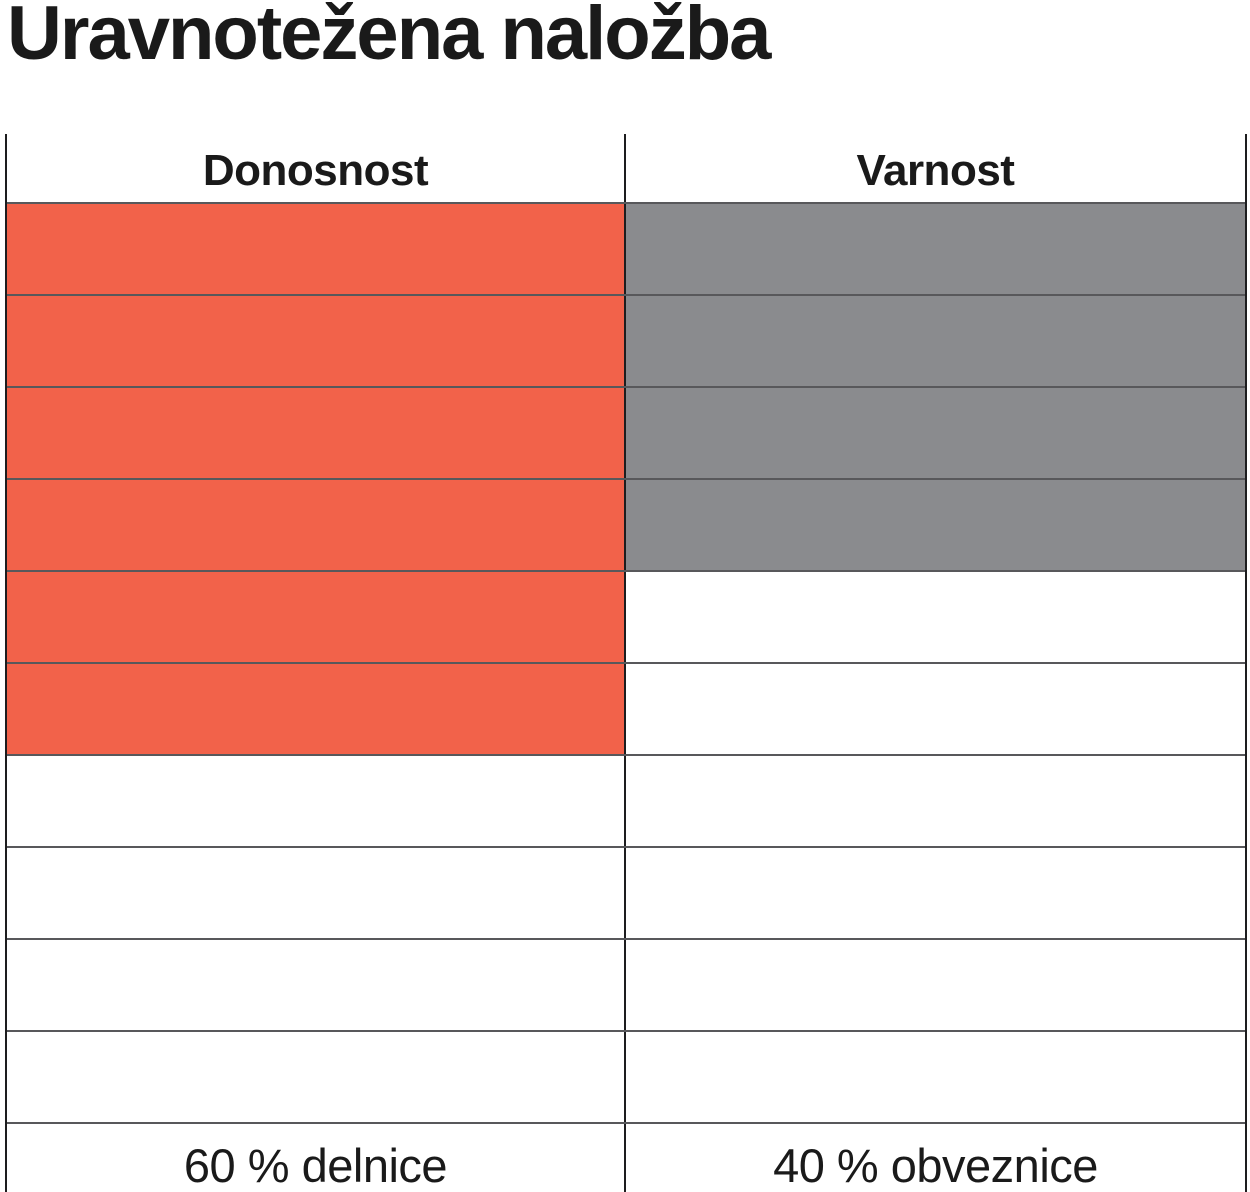 Image resolution: width=1250 pixels, height=1192 pixels. I want to click on table-header-row: Donosnost Varnost, so click(626, 168).